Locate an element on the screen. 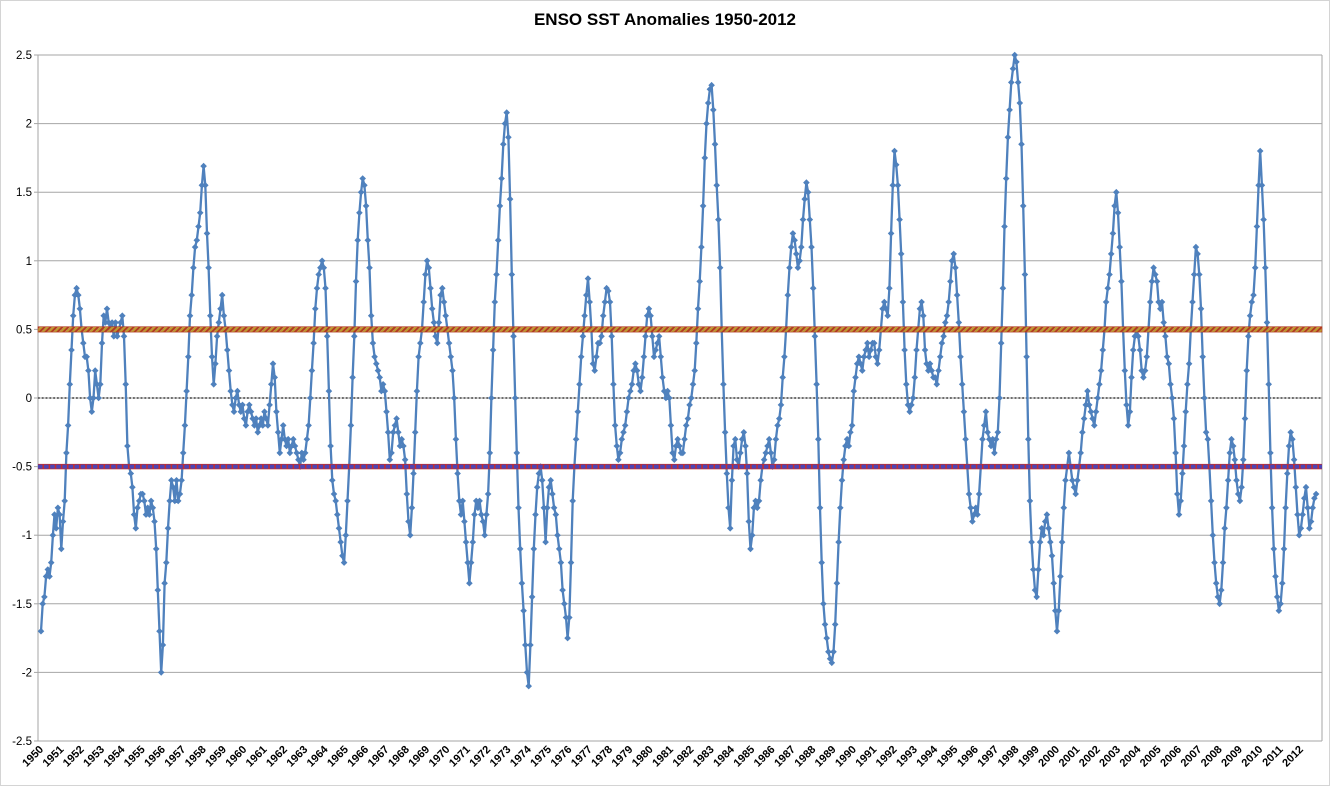 This screenshot has height=786, width=1330. x-tick-label: 1974 is located at coordinates (521, 756).